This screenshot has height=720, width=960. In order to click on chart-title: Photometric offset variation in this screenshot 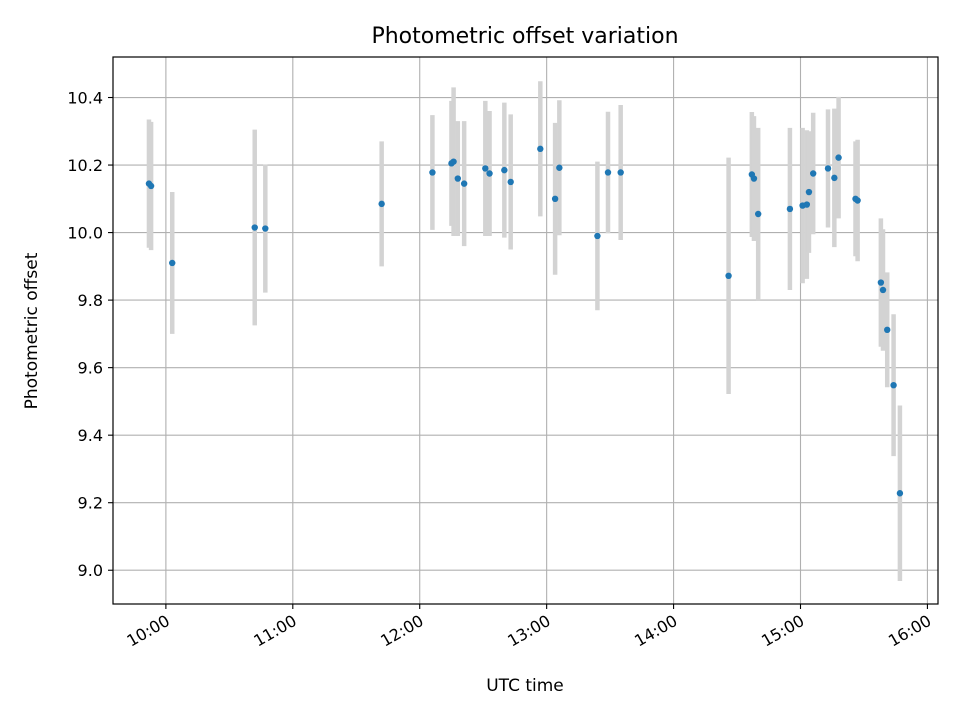, I will do `click(524, 36)`.